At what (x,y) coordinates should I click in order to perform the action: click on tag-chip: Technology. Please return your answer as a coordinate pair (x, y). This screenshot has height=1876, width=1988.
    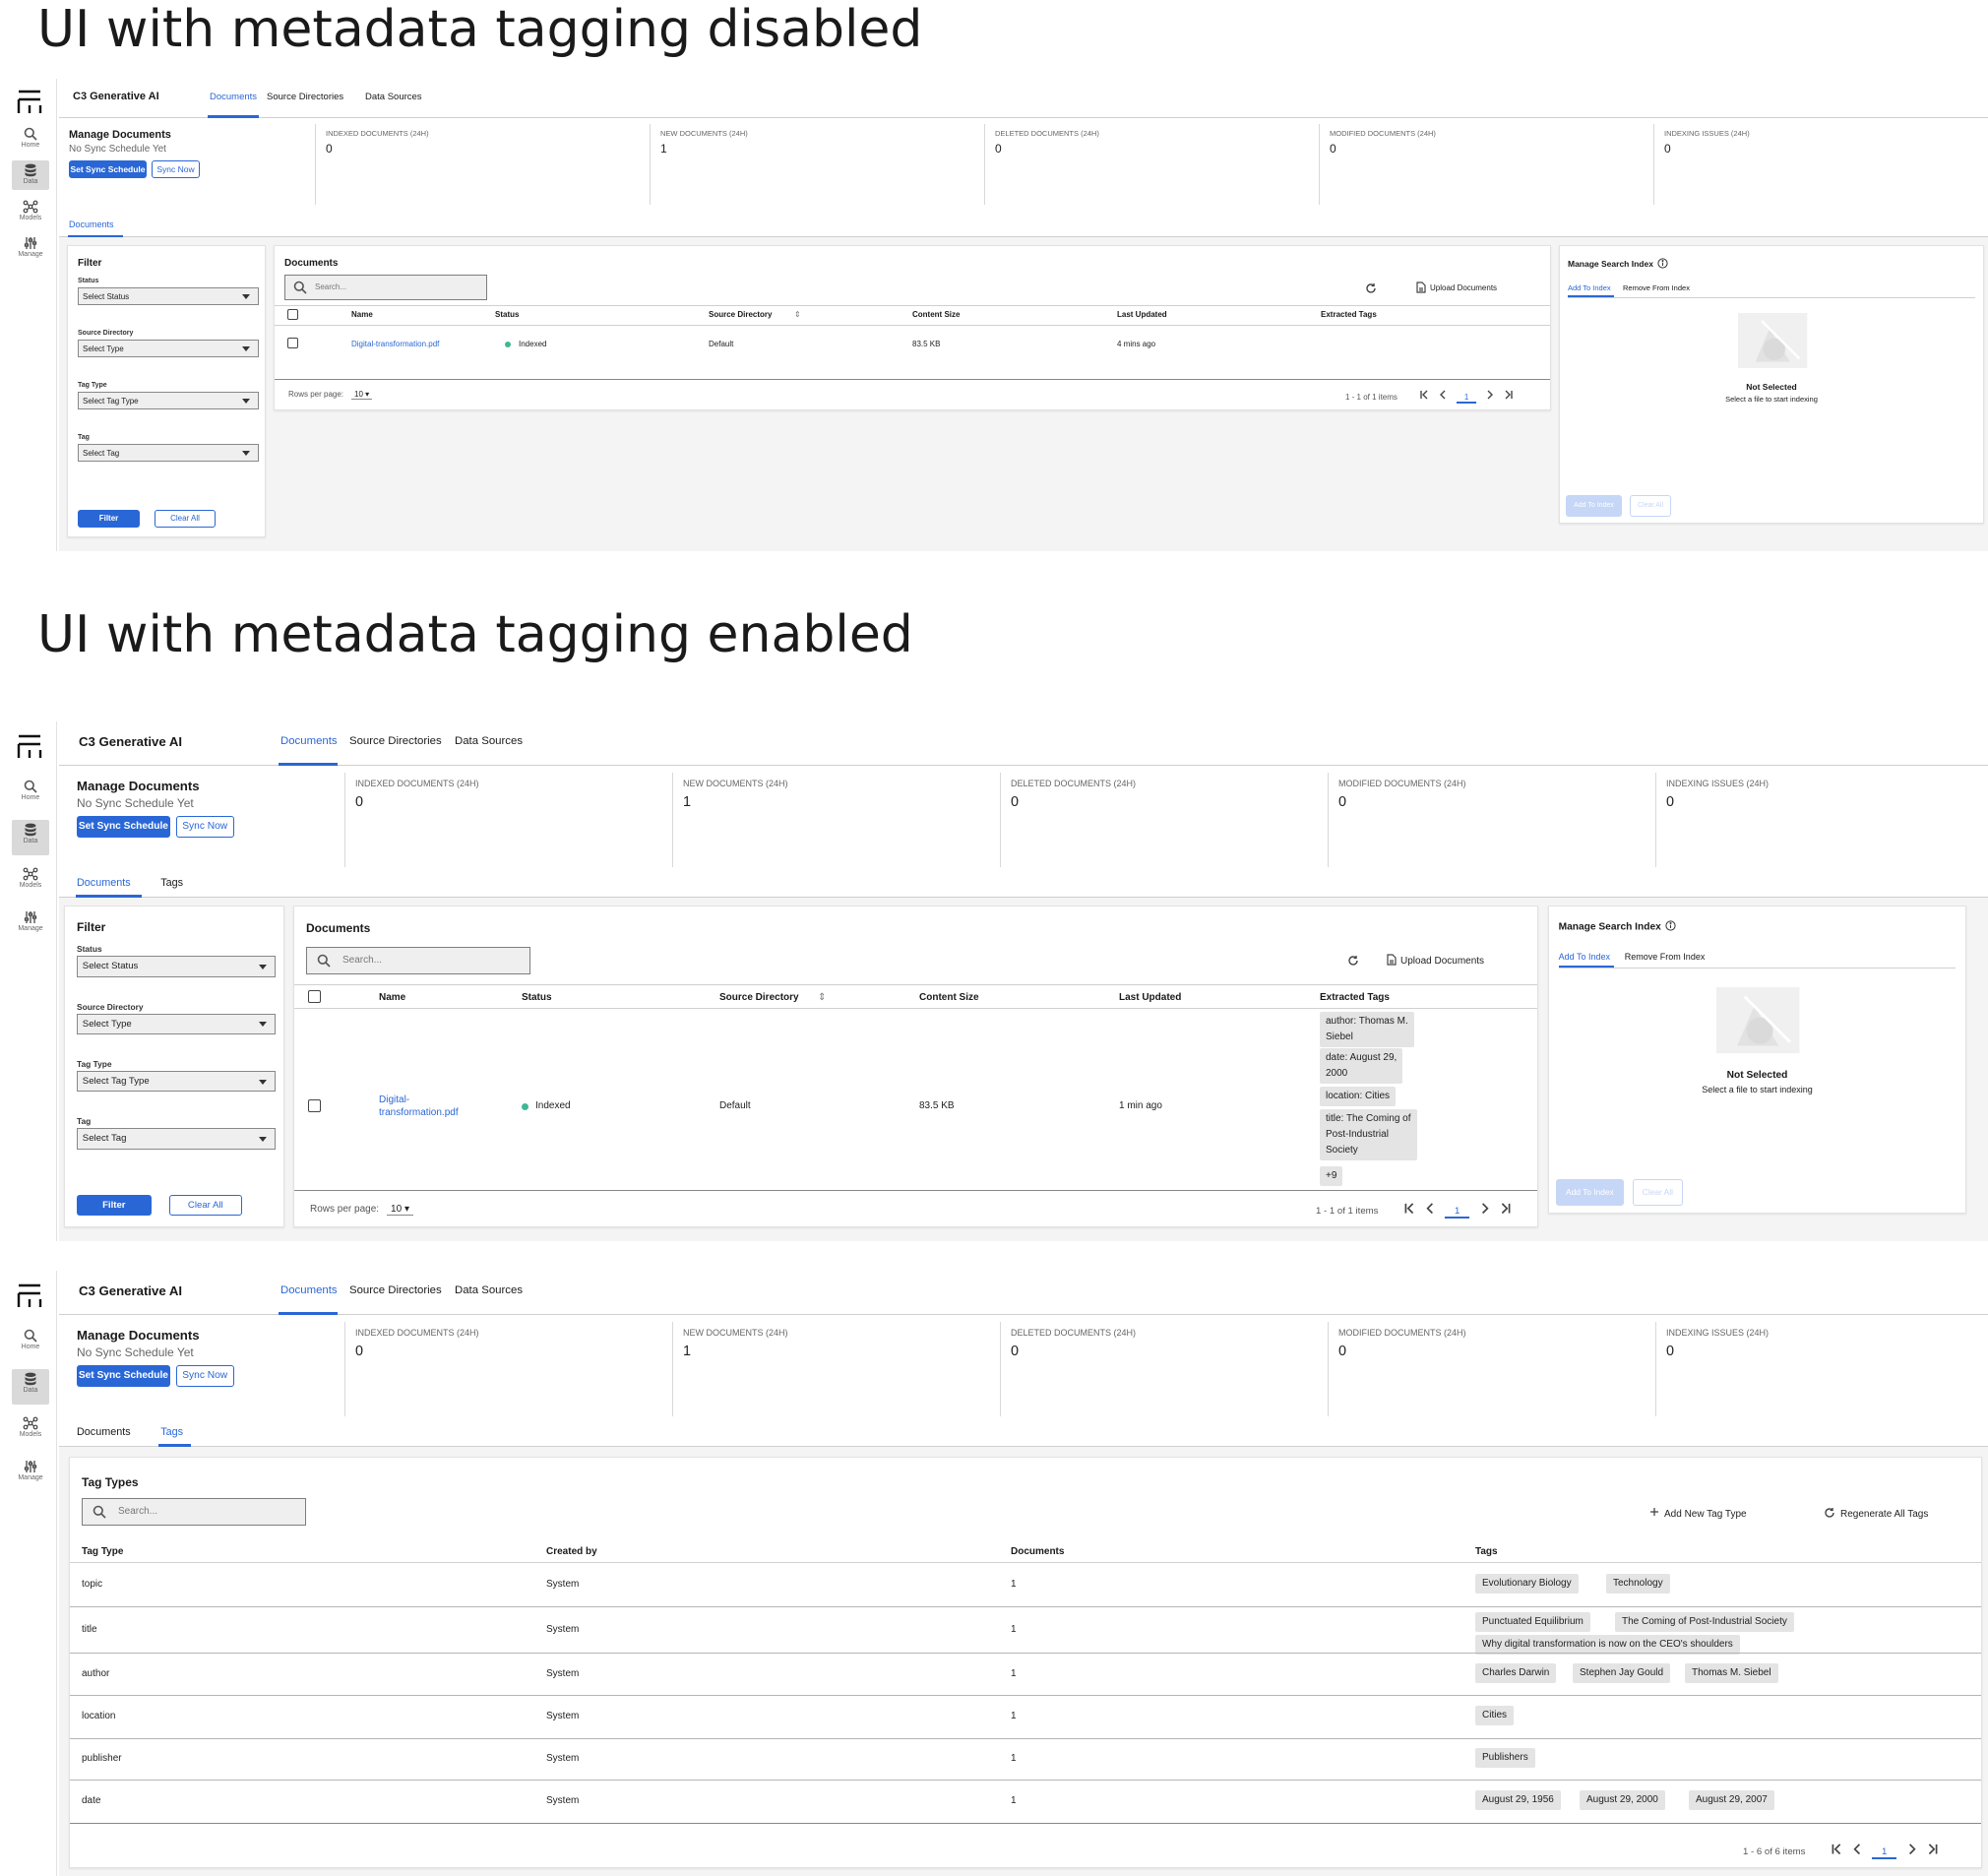
    Looking at the image, I should click on (1638, 1584).